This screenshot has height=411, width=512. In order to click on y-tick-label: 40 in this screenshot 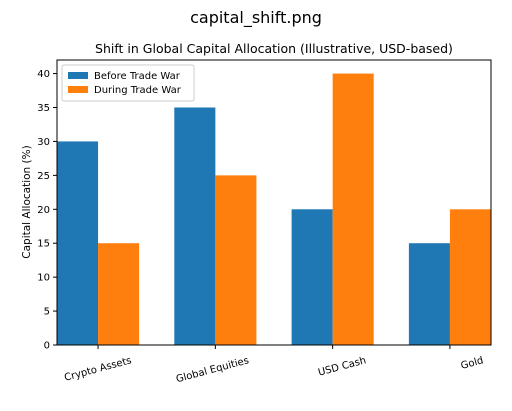, I will do `click(43, 74)`.